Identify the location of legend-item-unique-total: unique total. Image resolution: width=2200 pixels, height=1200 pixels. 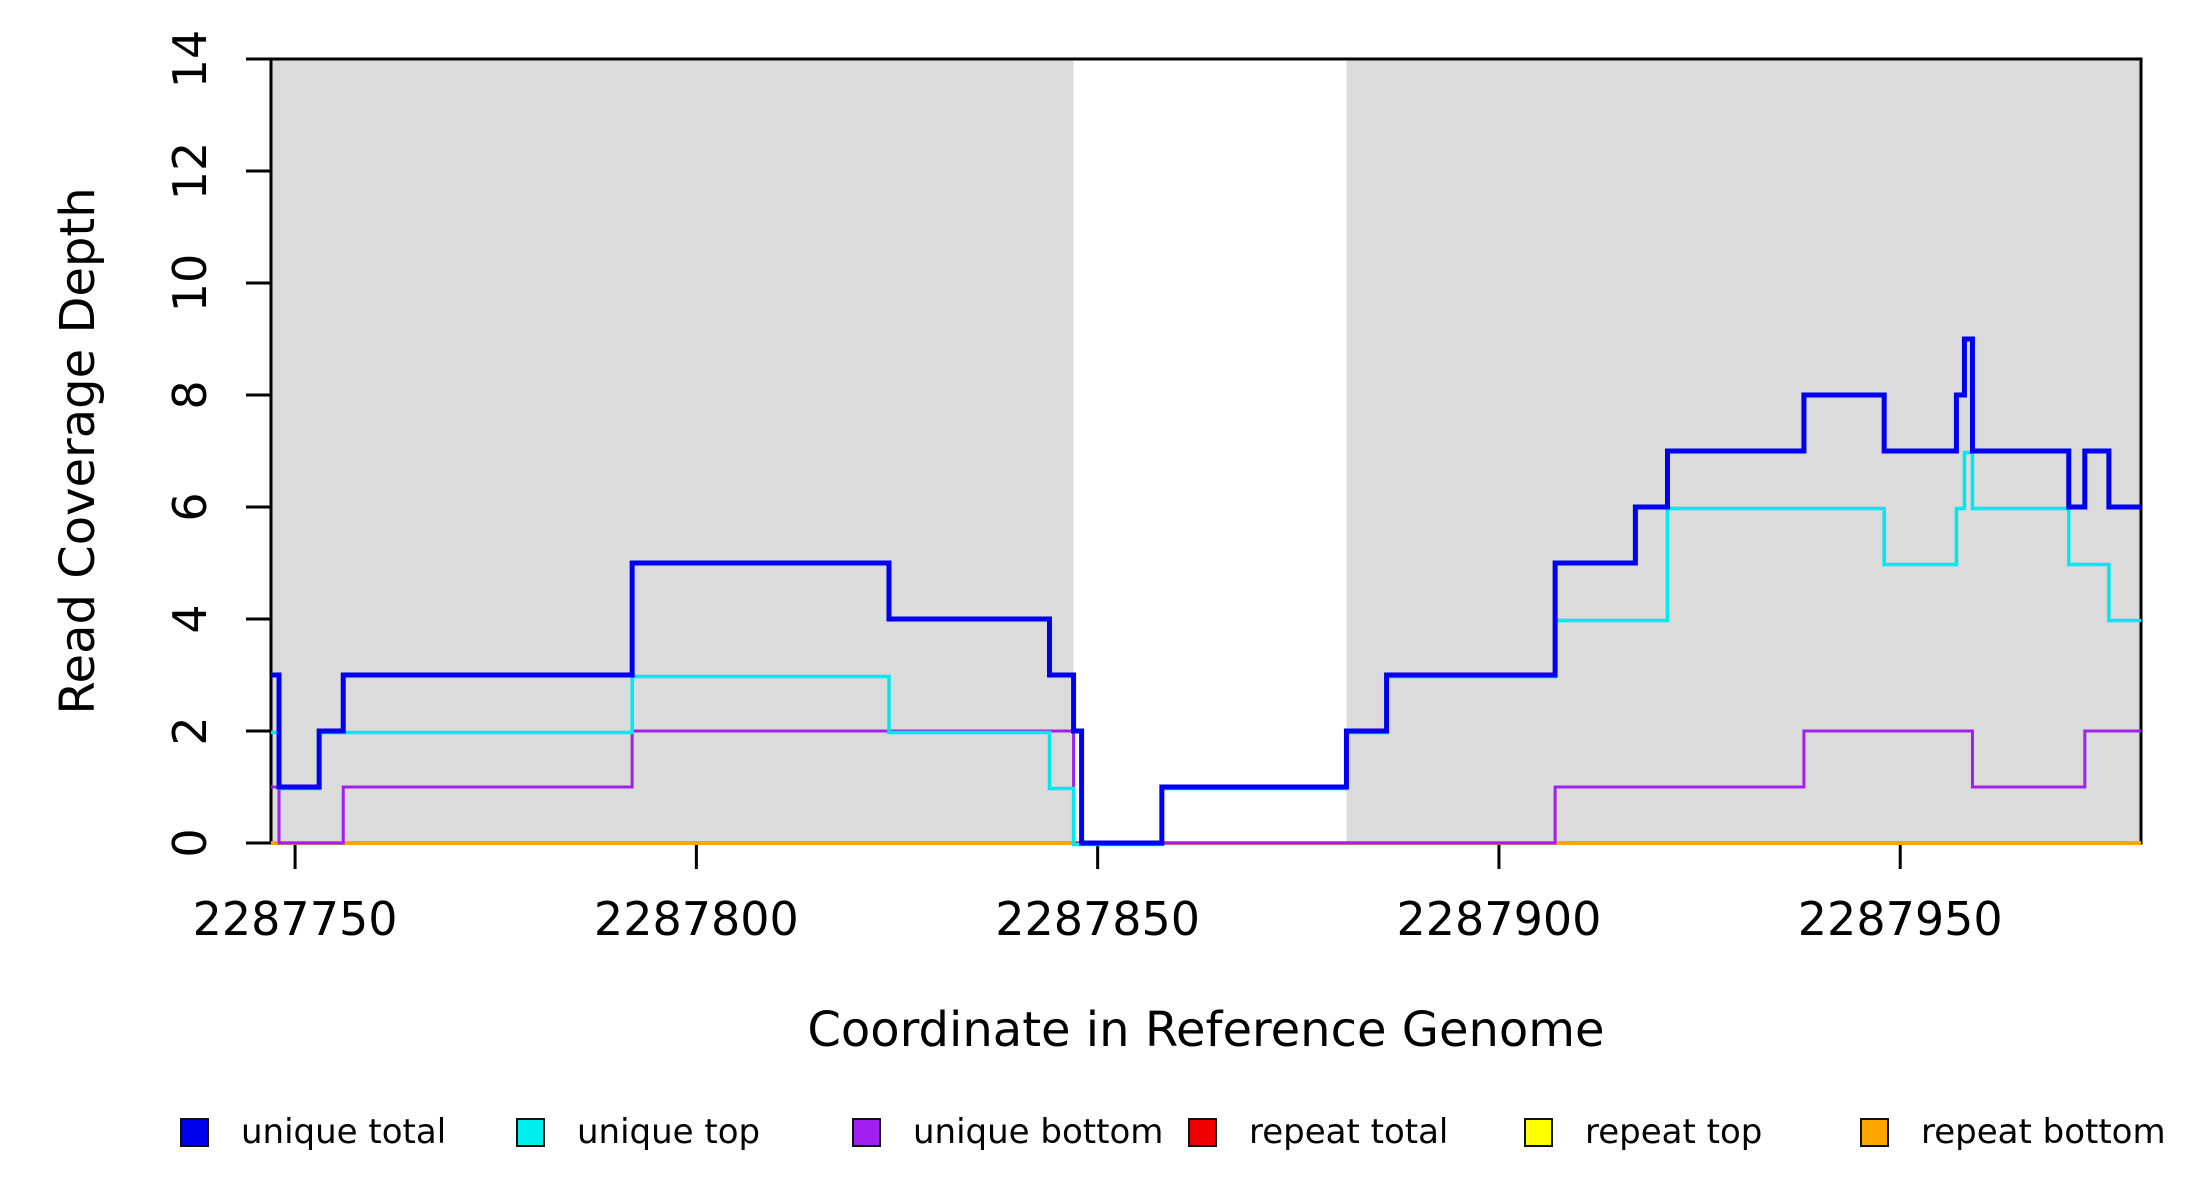
(313, 1132).